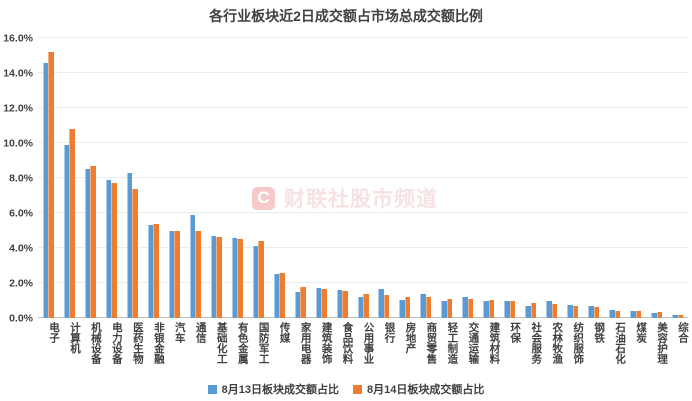  Describe the element at coordinates (21, 317) in the screenshot. I see `y-tick-label: 0.0%` at that location.